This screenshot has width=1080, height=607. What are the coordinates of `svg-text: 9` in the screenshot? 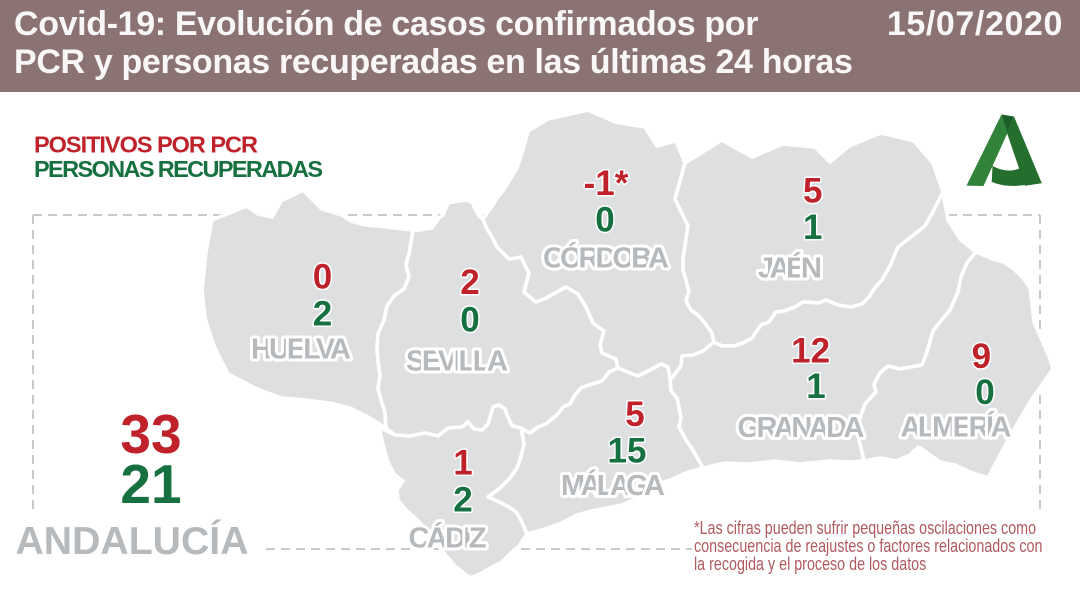 It's located at (981, 356).